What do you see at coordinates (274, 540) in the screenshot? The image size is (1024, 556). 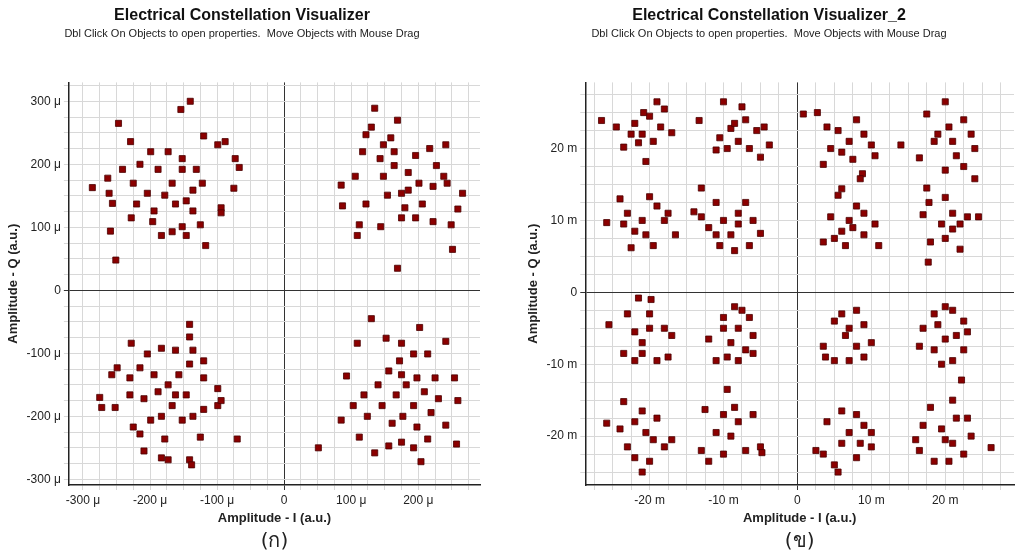 I see `text: (ก)` at bounding box center [274, 540].